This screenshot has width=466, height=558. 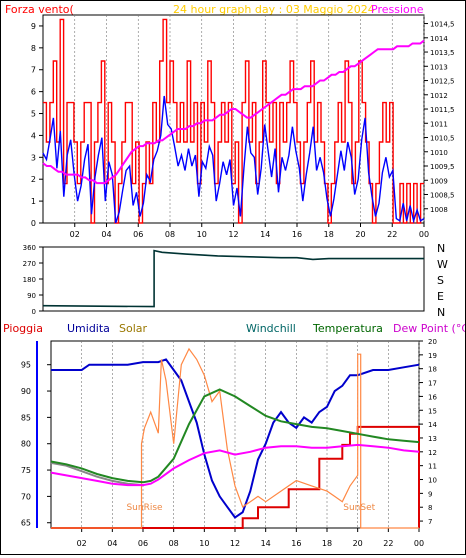 I want to click on direction-left-tick-label: 270, so click(x=29, y=264).